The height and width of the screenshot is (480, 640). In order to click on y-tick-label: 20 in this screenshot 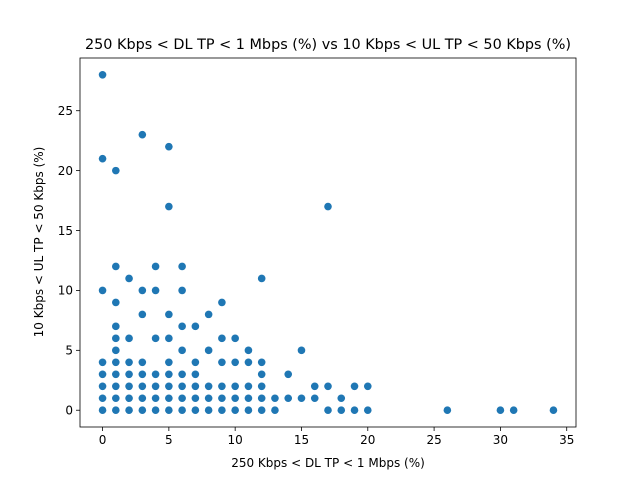, I will do `click(65, 171)`.